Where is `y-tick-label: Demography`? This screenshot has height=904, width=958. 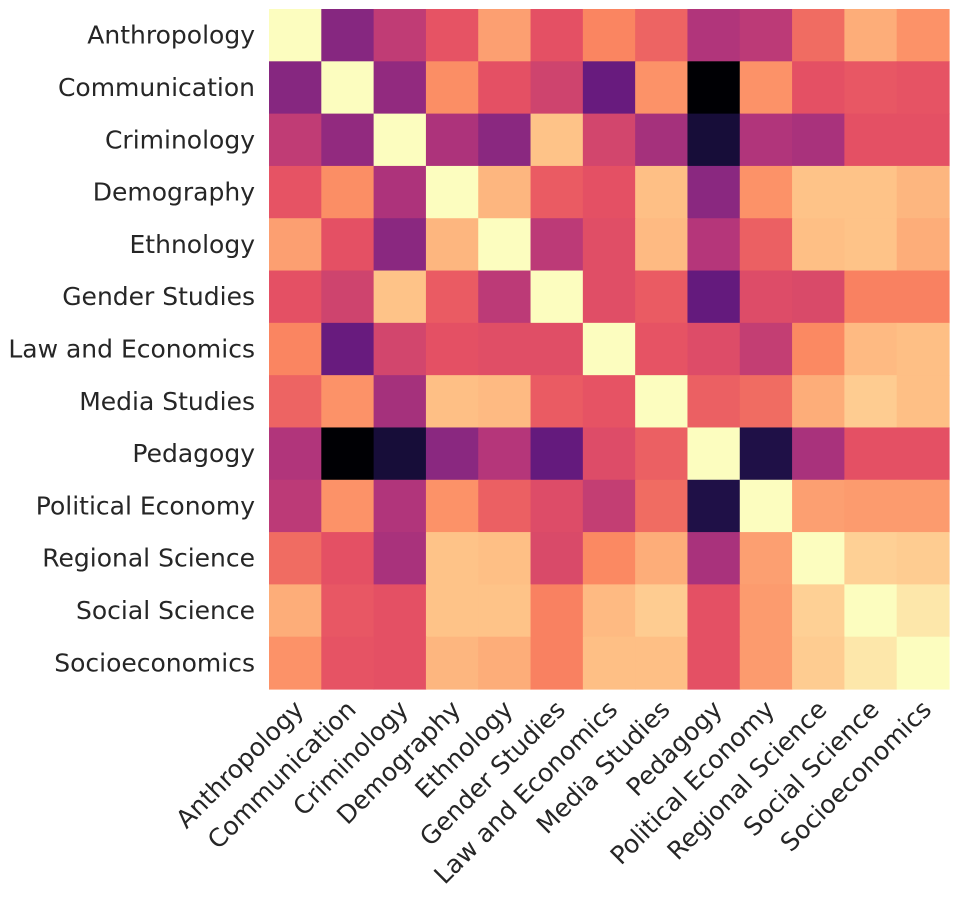
y-tick-label: Demography is located at coordinates (174, 192).